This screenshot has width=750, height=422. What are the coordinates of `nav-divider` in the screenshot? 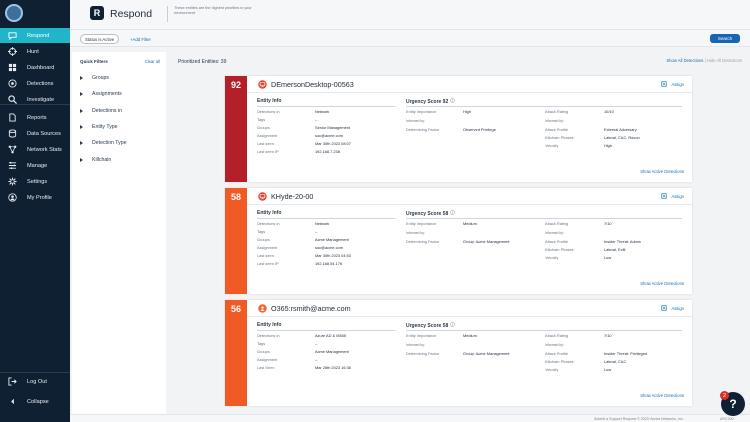 It's located at (35, 104).